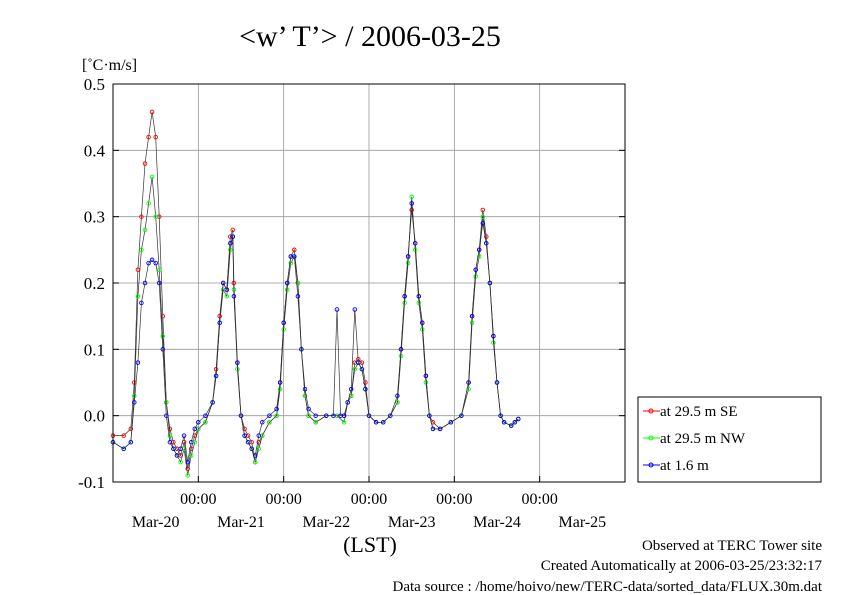 This screenshot has width=842, height=595. Describe the element at coordinates (370, 36) in the screenshot. I see `chart-title: <w’ T’> / 2006-03-25` at that location.